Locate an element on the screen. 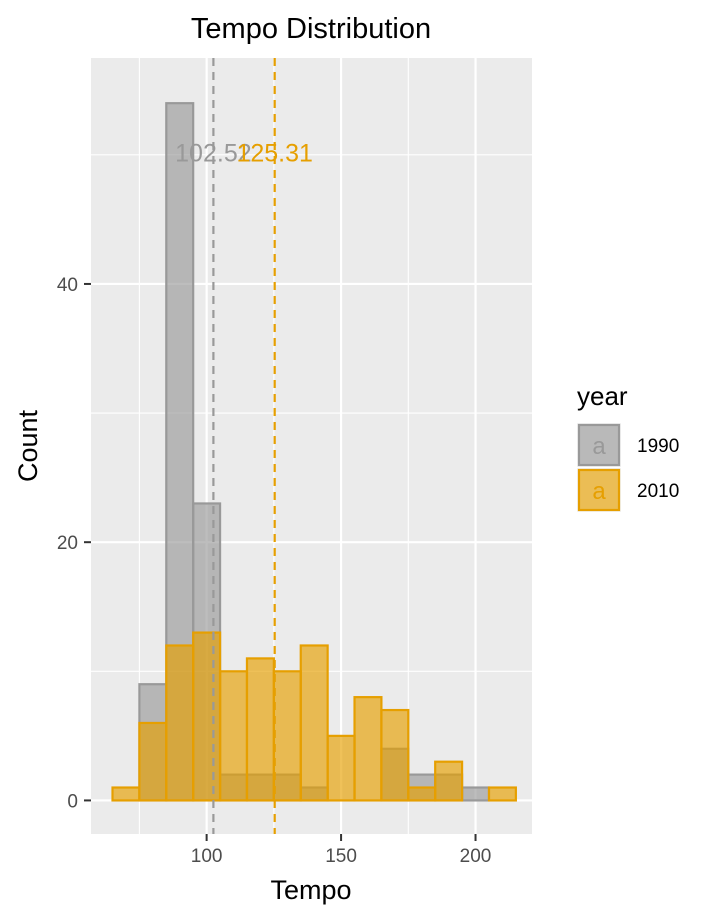 The height and width of the screenshot is (921, 720). mean-label-2010: 125.31 is located at coordinates (274, 153).